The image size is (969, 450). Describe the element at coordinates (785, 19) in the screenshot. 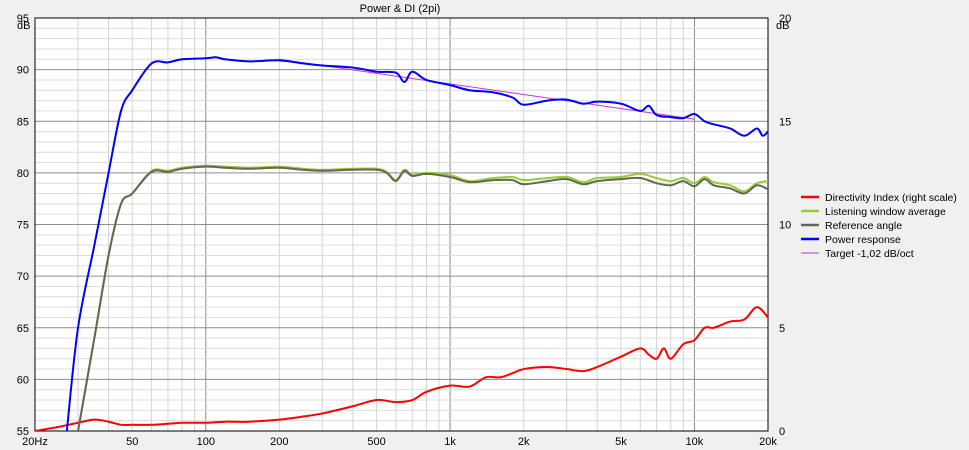

I see `y2-tick-label: 20` at that location.